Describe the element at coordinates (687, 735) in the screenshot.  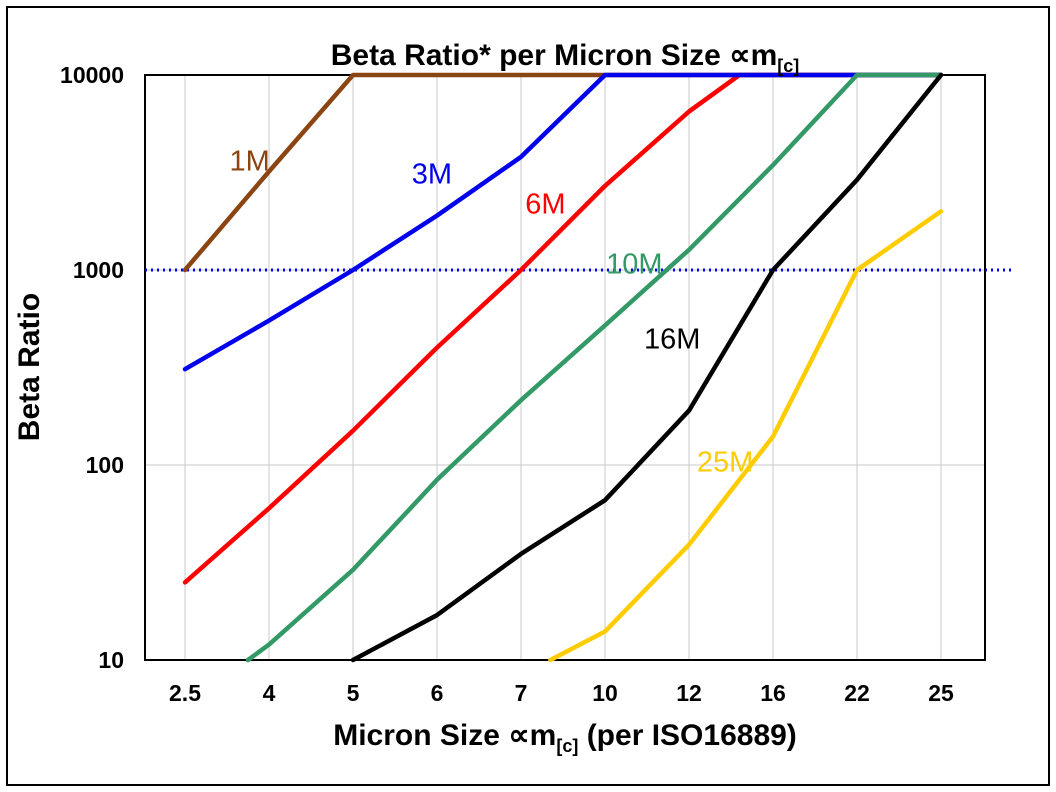
I see `x-axis-title-suffix: (per ISO16889)` at that location.